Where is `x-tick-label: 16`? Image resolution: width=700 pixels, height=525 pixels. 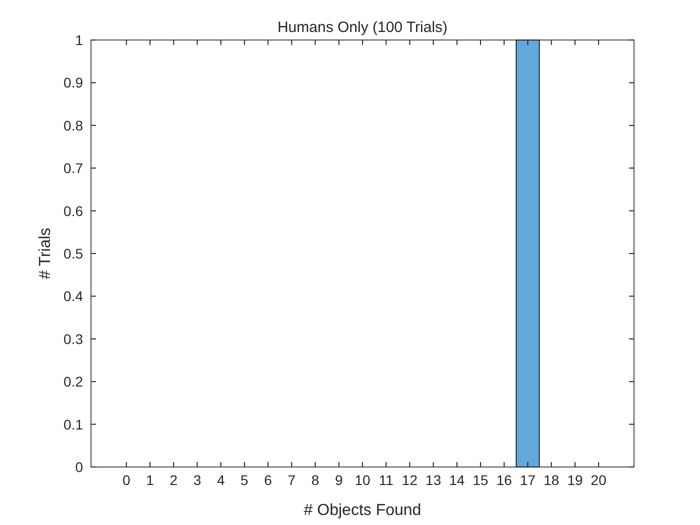
x-tick-label: 16 is located at coordinates (504, 480).